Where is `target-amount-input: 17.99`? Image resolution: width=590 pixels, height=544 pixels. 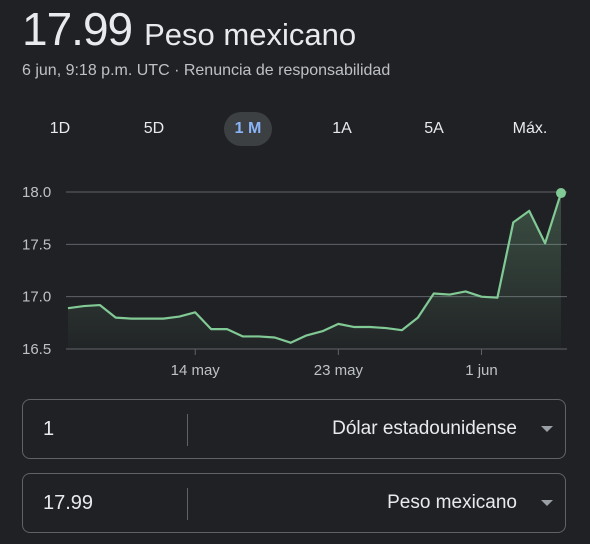
target-amount-input: 17.99 is located at coordinates (68, 503).